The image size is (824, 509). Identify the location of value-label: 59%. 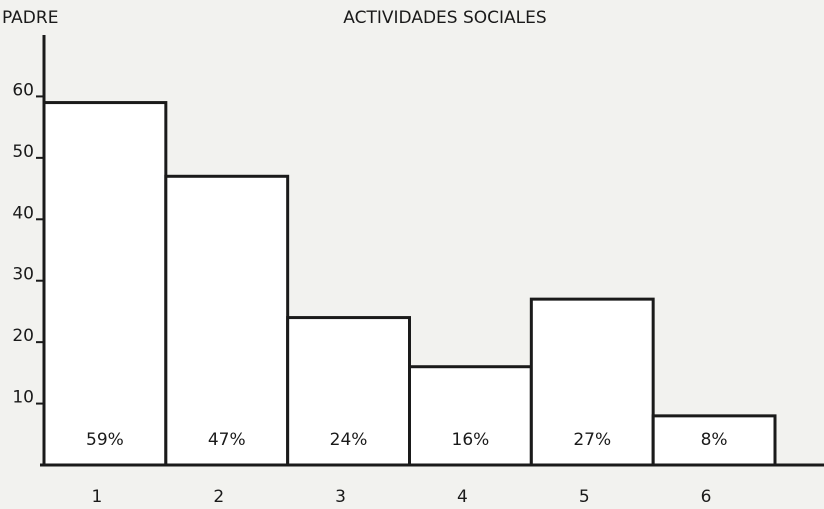
(105, 440).